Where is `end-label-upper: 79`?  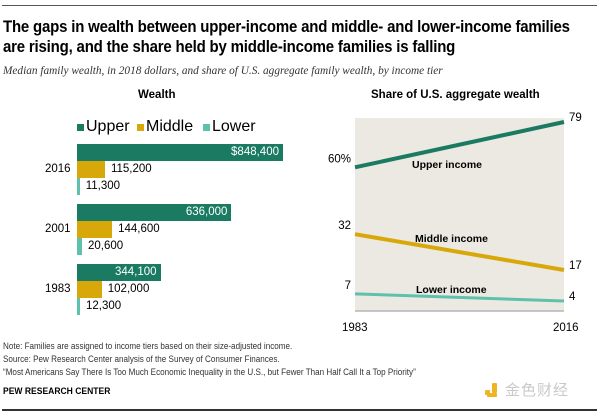
end-label-upper: 79 is located at coordinates (575, 118).